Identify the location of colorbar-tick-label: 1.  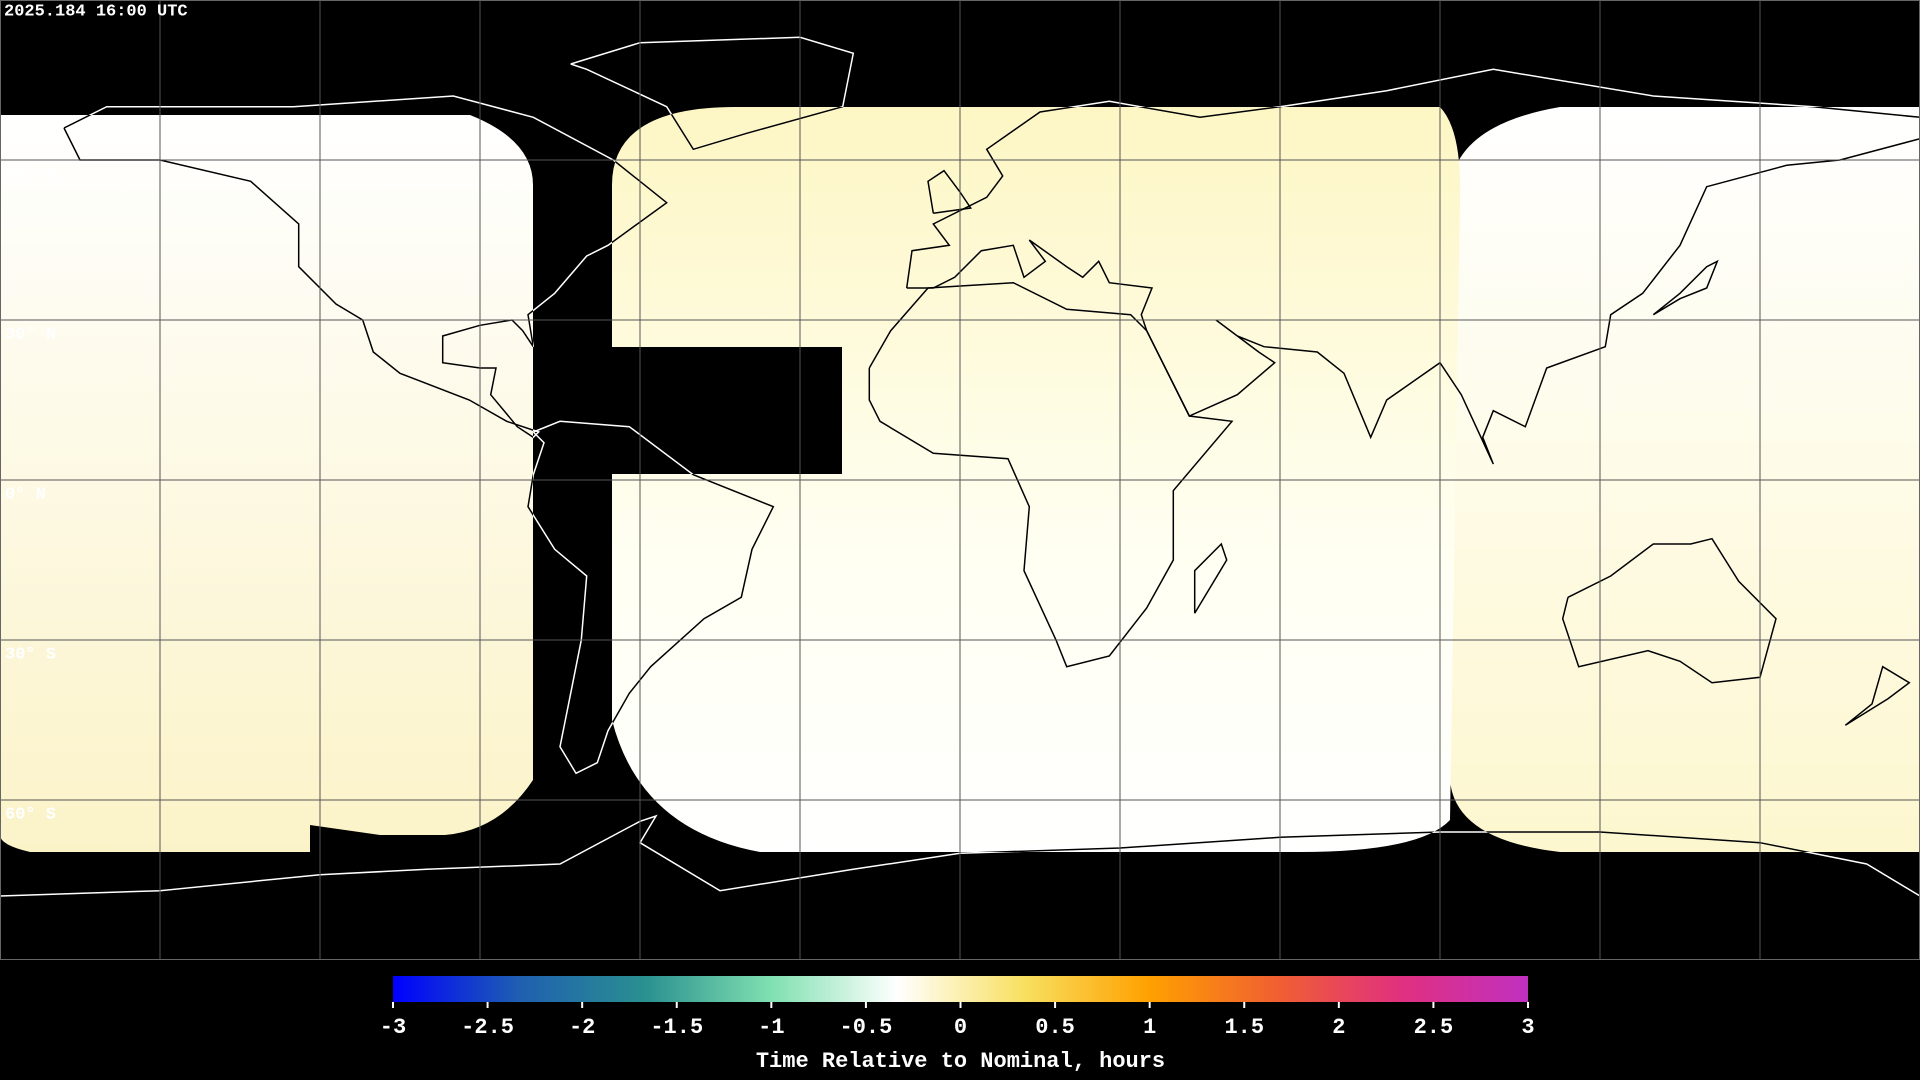
(1149, 1027).